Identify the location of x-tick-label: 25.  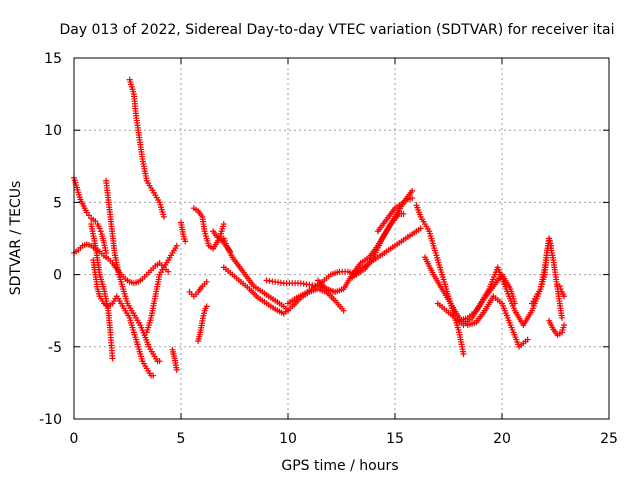
(609, 439).